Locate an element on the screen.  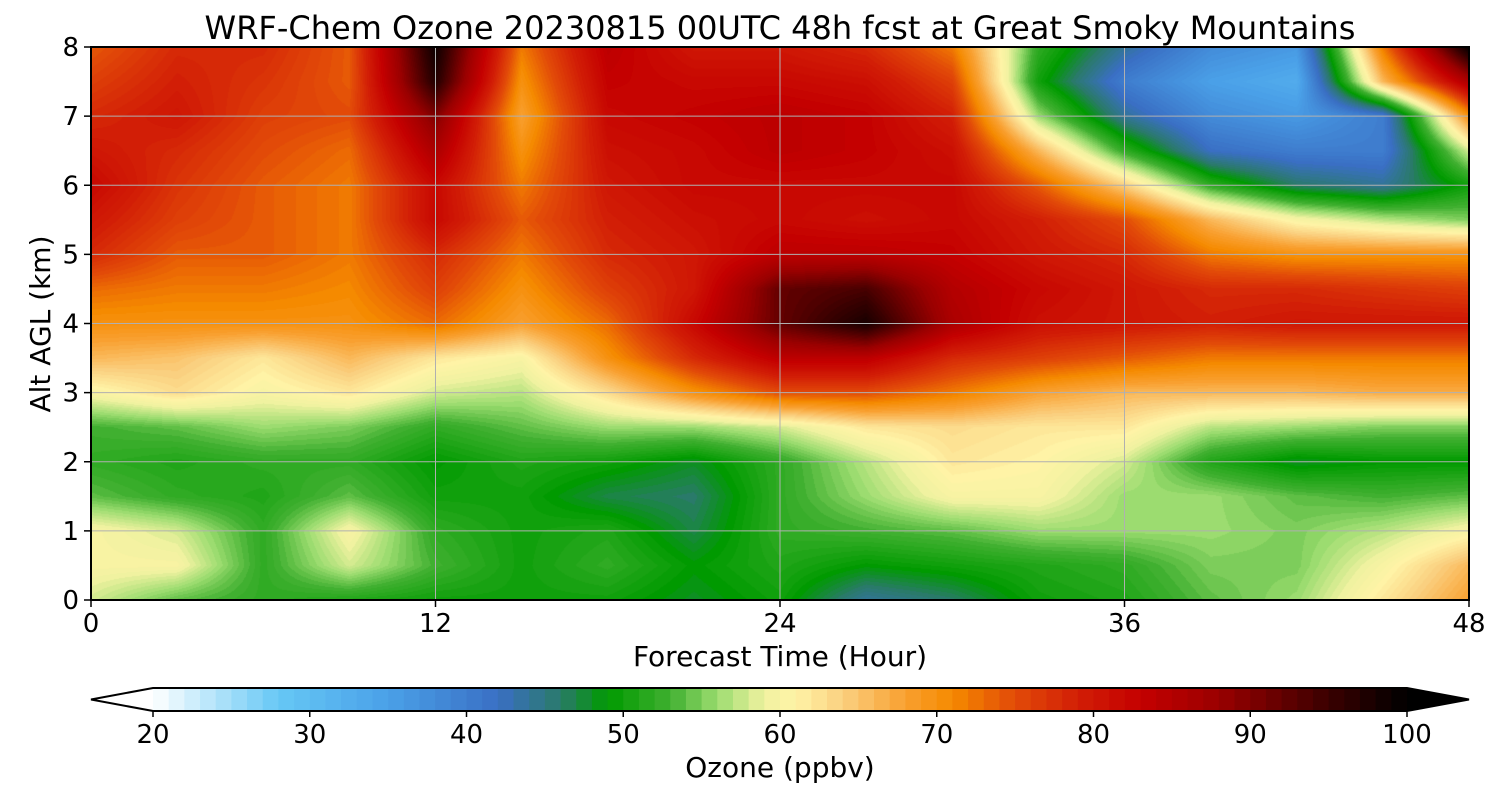
x-axis-label: Forecast Time (Hour) is located at coordinates (780, 656).